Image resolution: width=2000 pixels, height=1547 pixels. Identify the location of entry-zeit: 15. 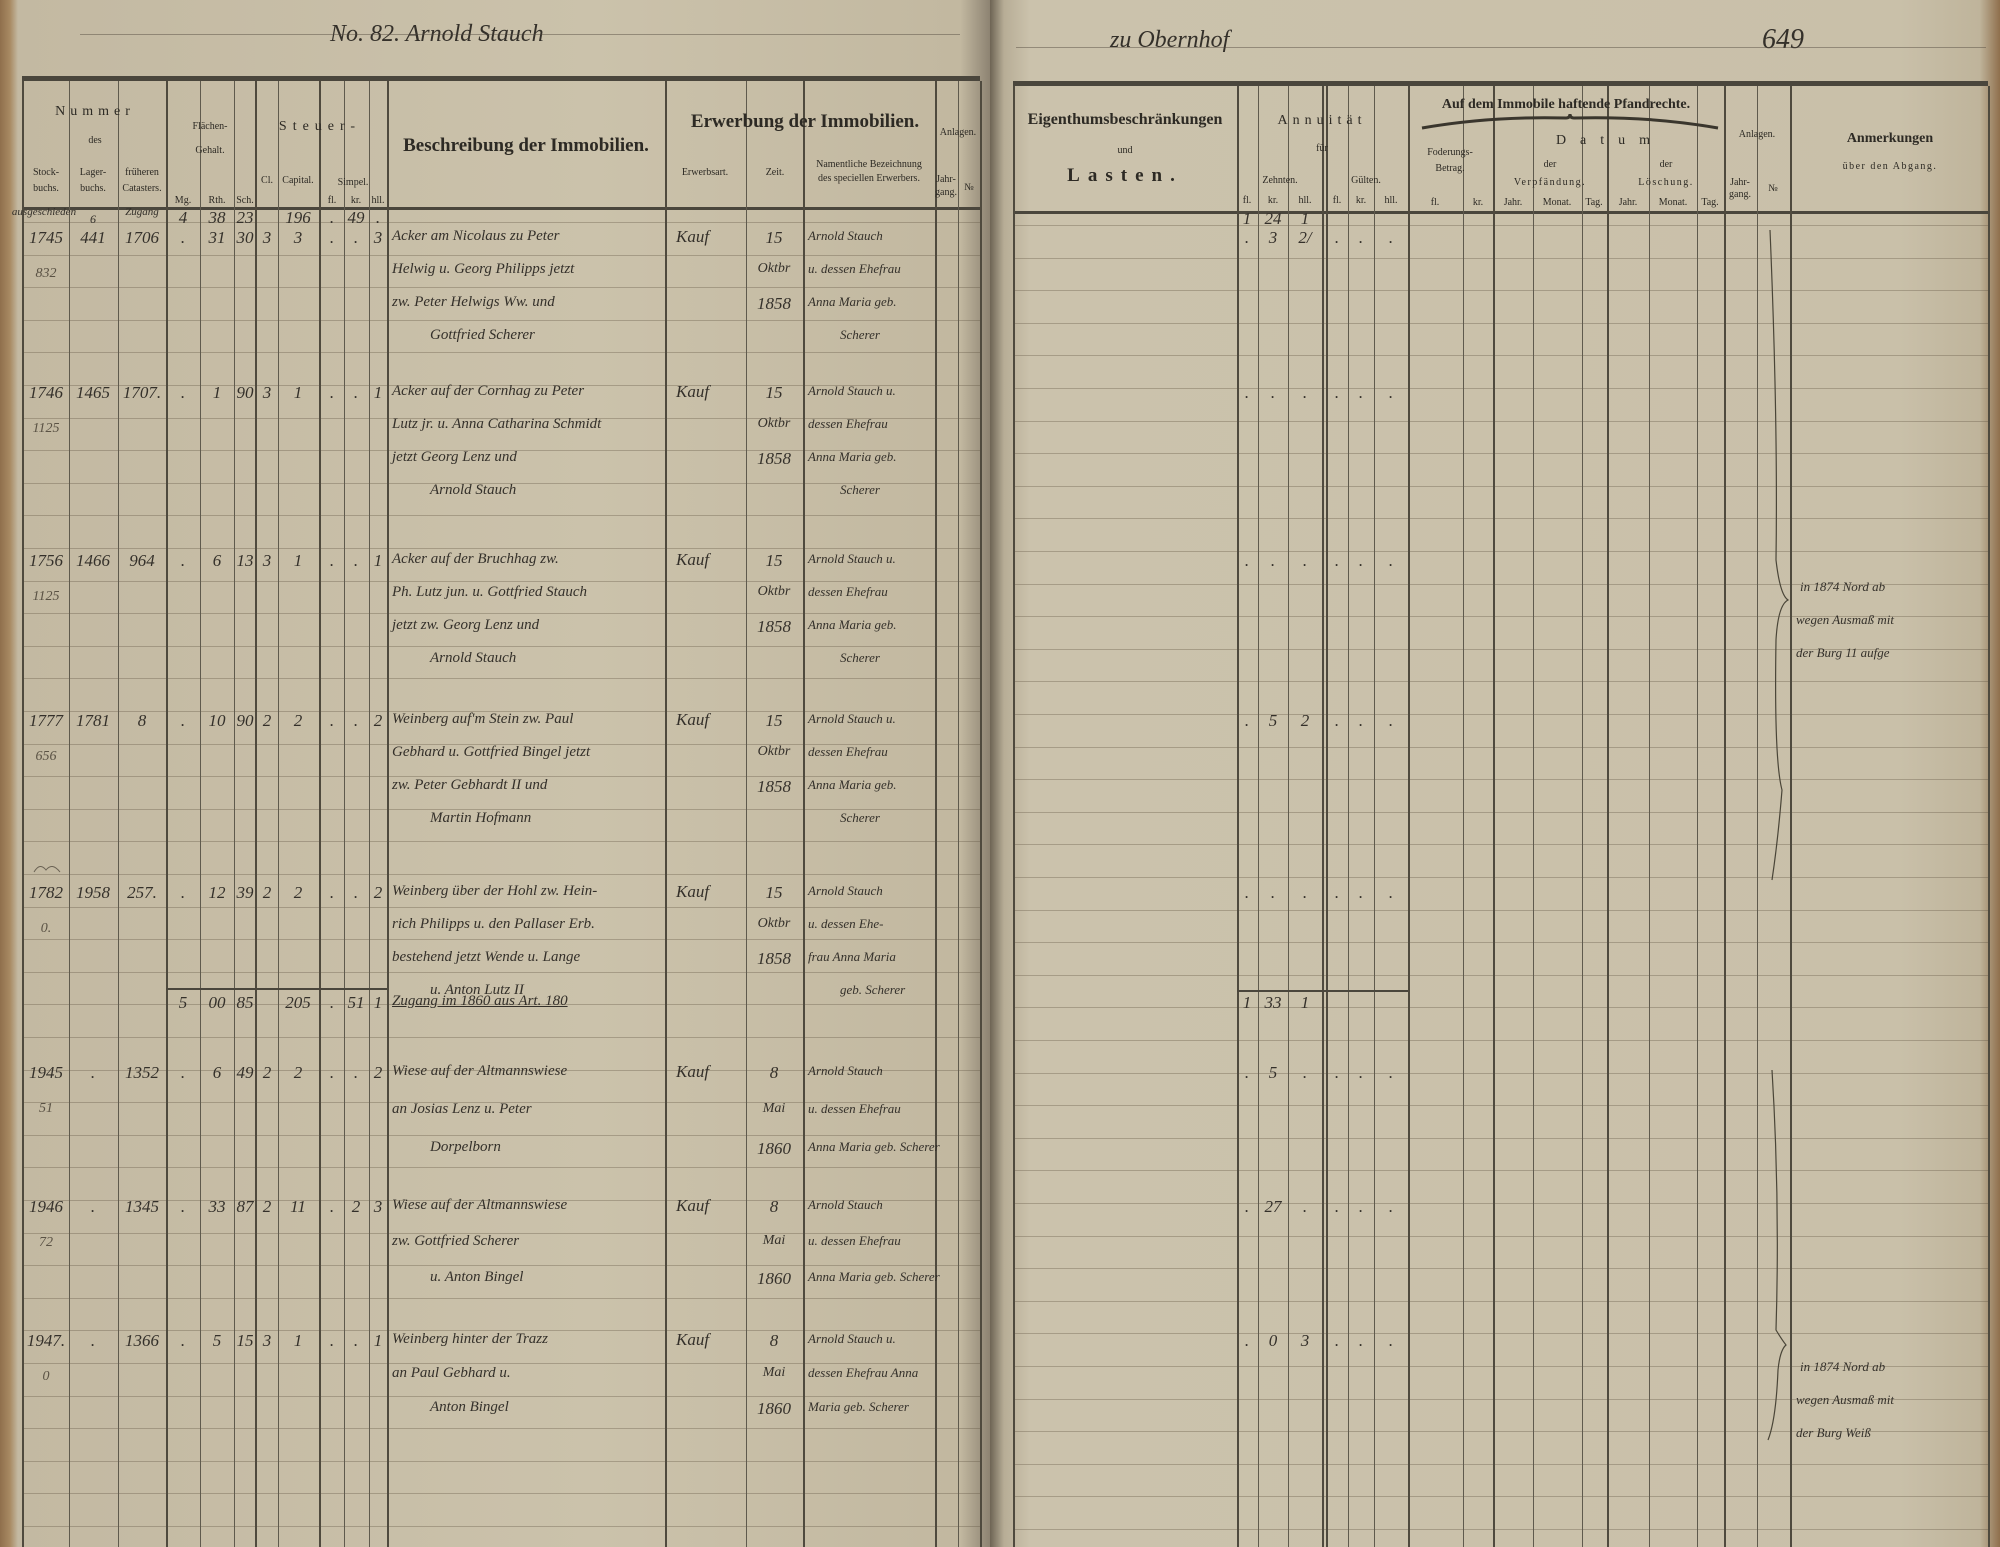
(774, 237).